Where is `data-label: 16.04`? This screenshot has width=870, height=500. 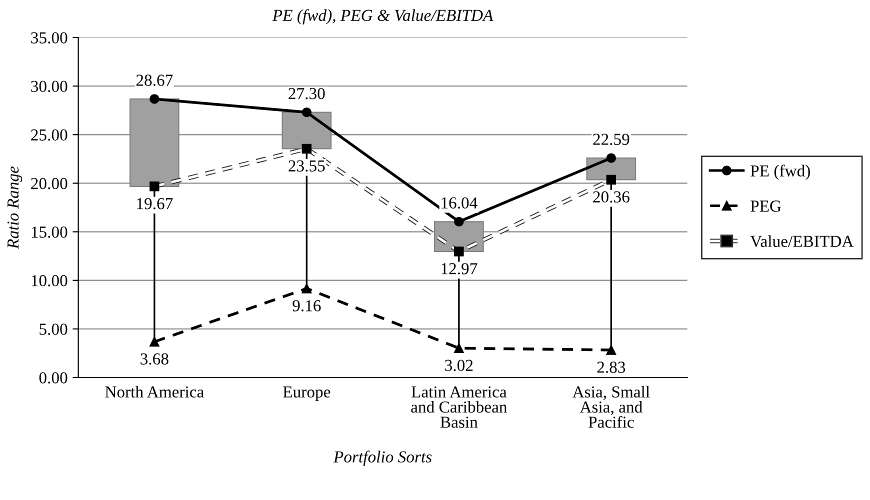 data-label: 16.04 is located at coordinates (460, 203).